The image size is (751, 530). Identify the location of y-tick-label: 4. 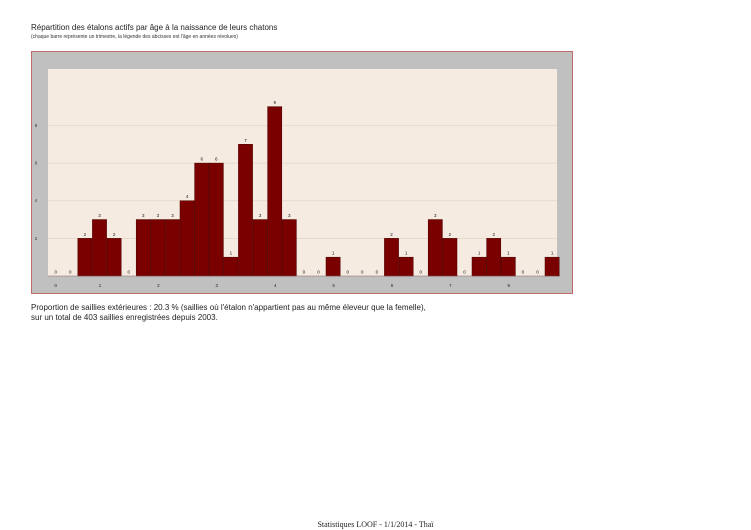
(36, 200).